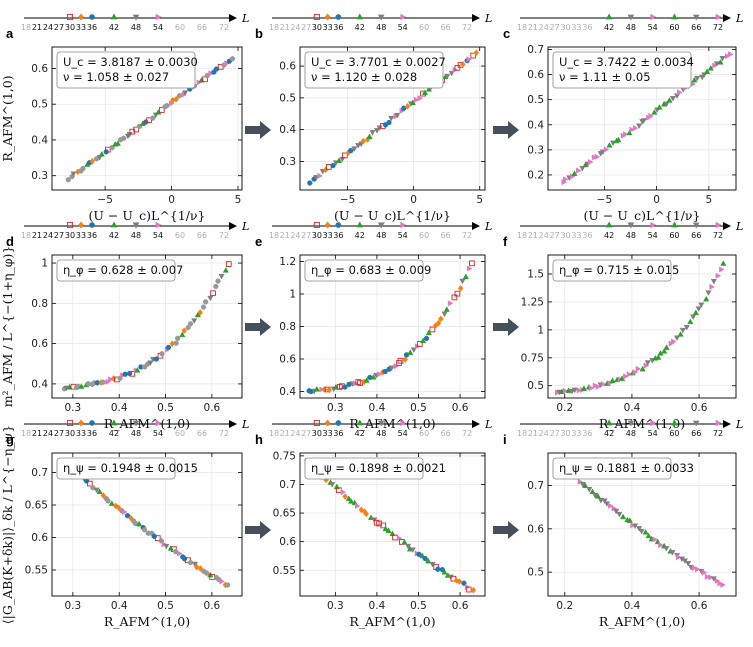 The height and width of the screenshot is (647, 753). Describe the element at coordinates (48, 235) in the screenshot. I see `L-size-label: 24` at that location.